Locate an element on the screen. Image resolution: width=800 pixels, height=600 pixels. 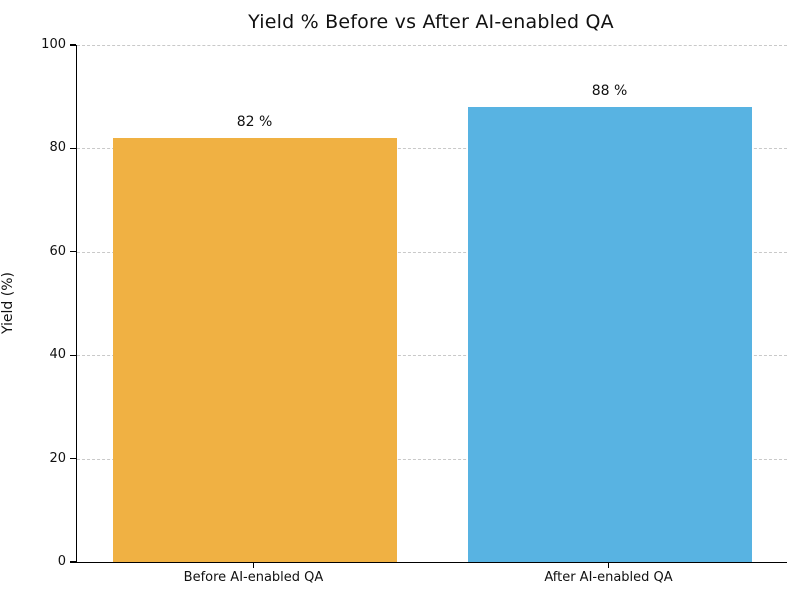
x-tick-mark-before-ai-enabled-qa is located at coordinates (253, 565).